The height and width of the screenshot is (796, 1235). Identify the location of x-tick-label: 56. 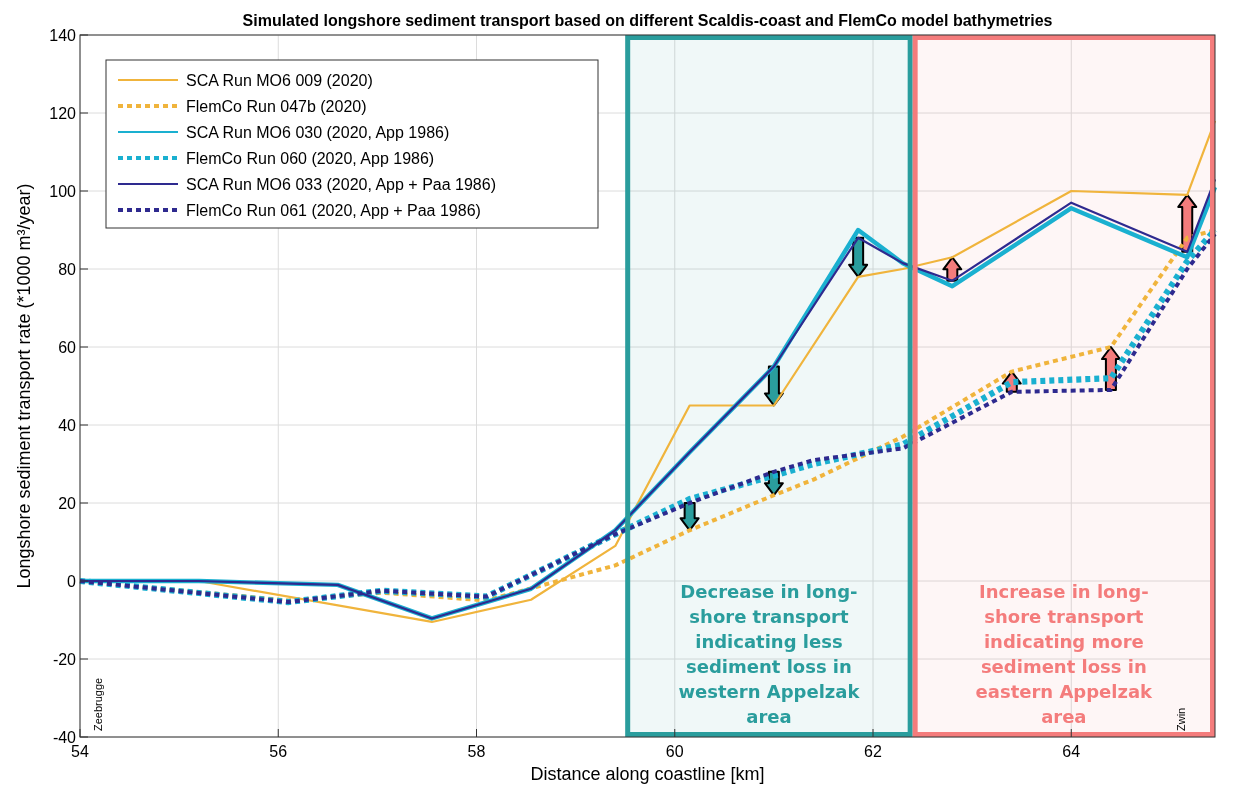
(278, 751).